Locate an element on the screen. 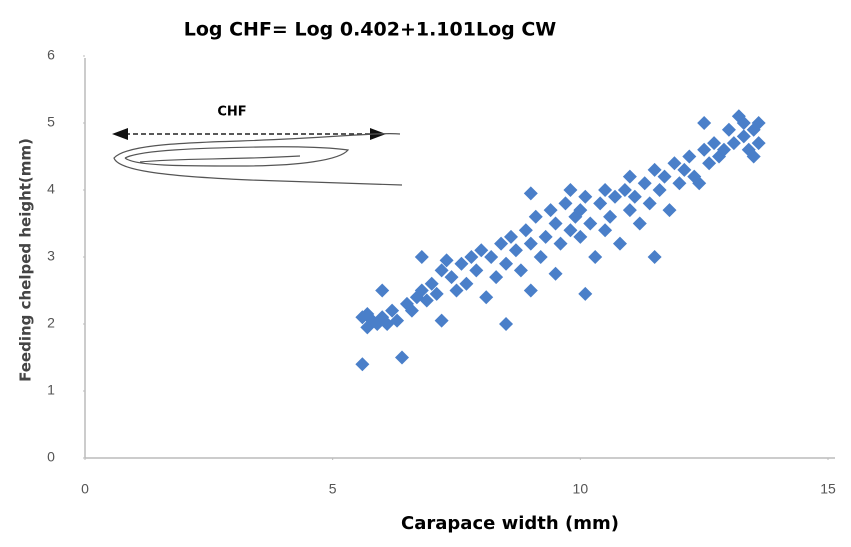 Image resolution: width=851 pixels, height=547 pixels. x-tick-label: 10 is located at coordinates (581, 489).